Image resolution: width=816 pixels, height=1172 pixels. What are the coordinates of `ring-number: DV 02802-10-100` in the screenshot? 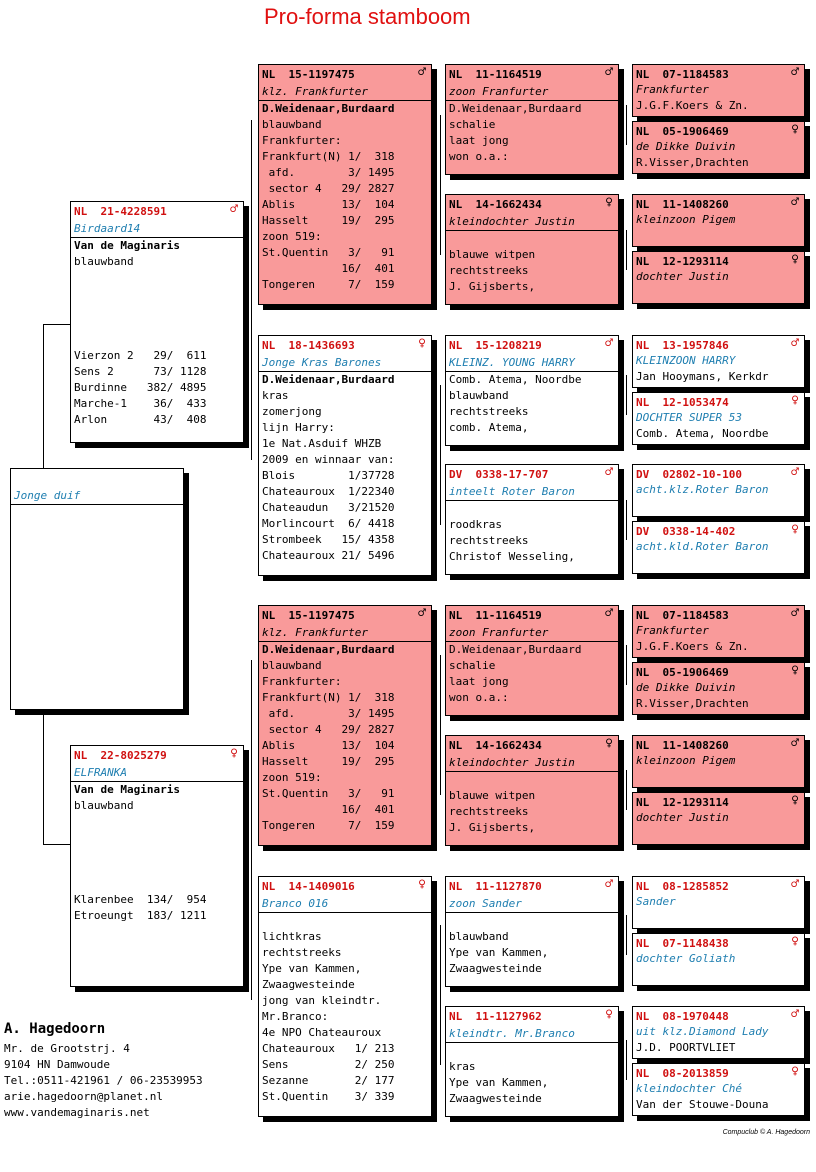 It's located at (689, 474).